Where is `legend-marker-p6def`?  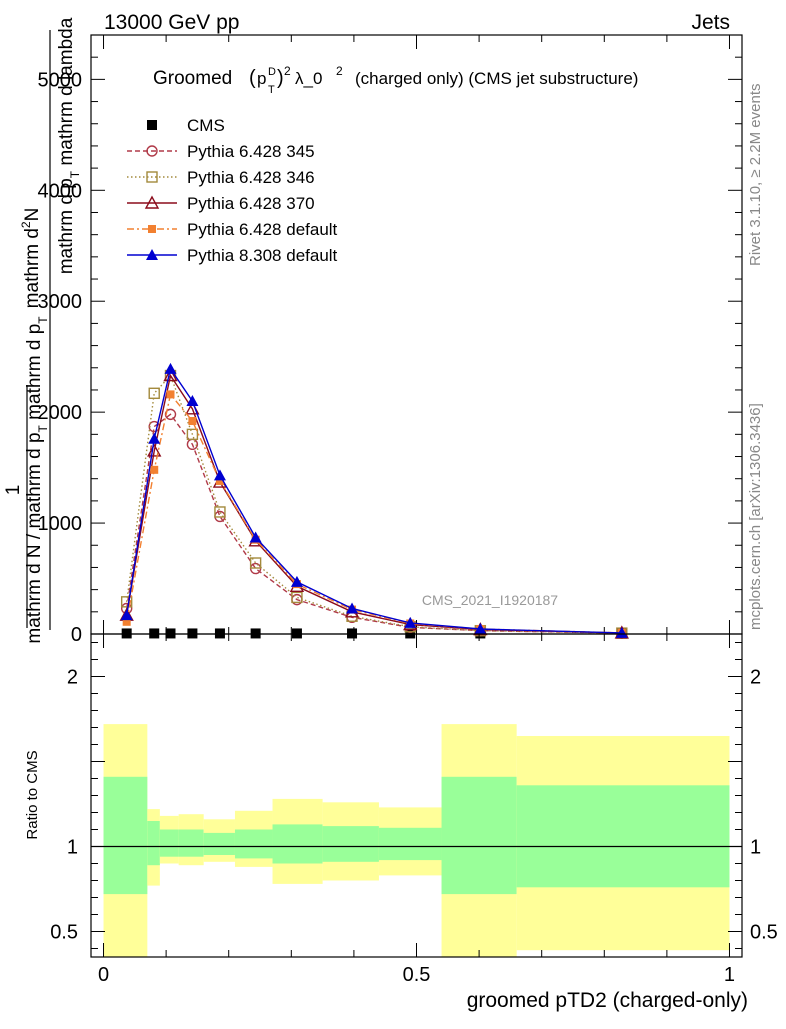 legend-marker-p6def is located at coordinates (152, 229).